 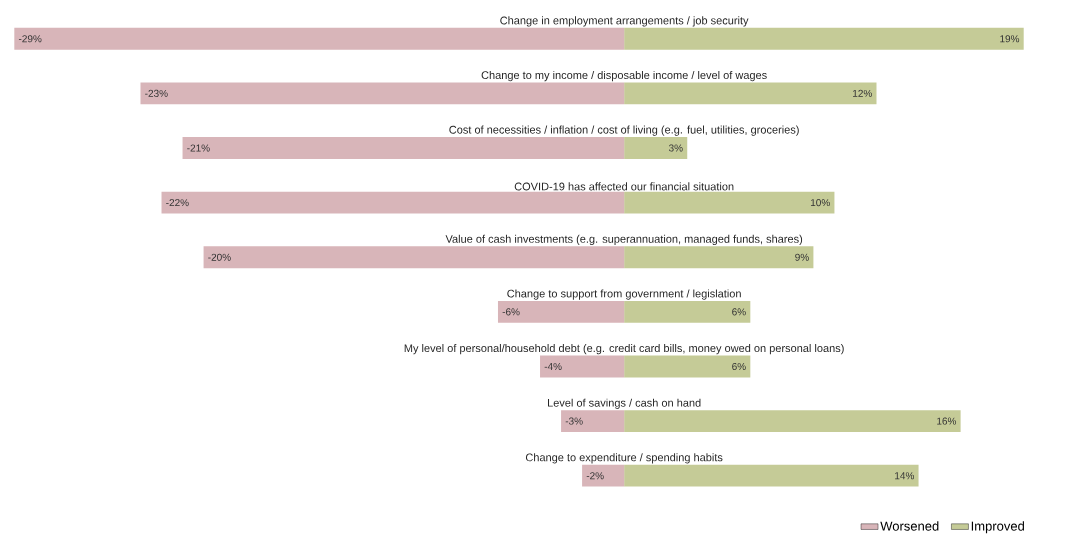 What do you see at coordinates (198, 148) in the screenshot?
I see `data-label: -21%` at bounding box center [198, 148].